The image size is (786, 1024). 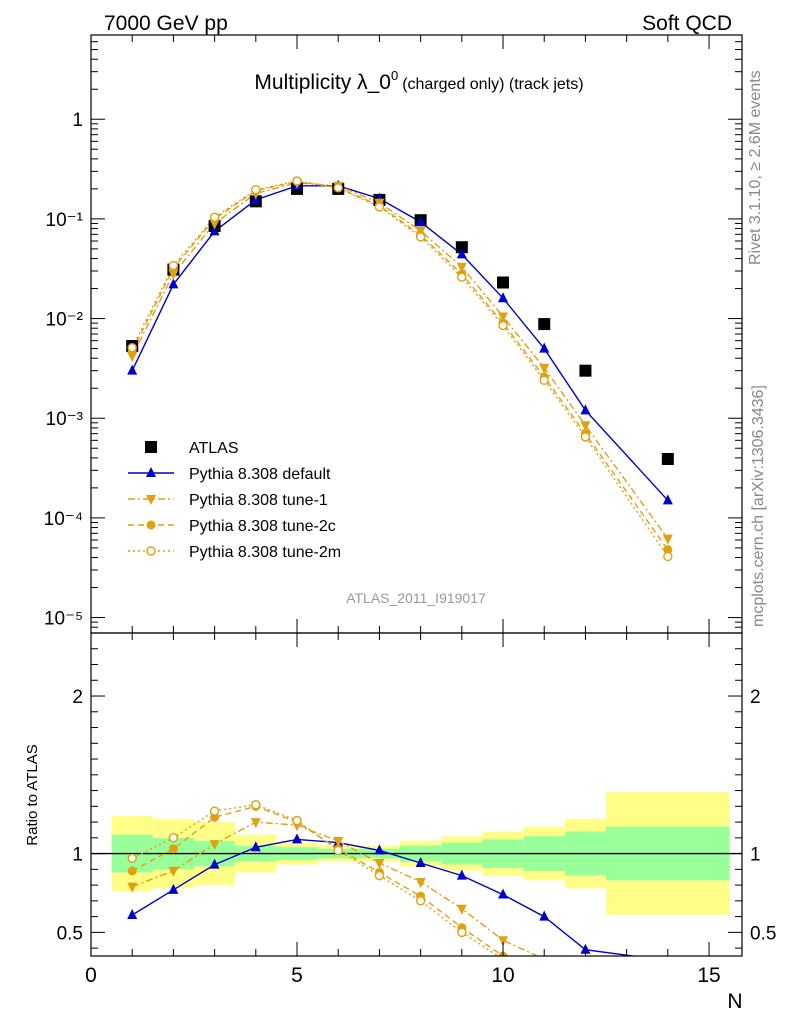 I want to click on main-ytick-label: 10⁻¹, so click(x=65, y=220).